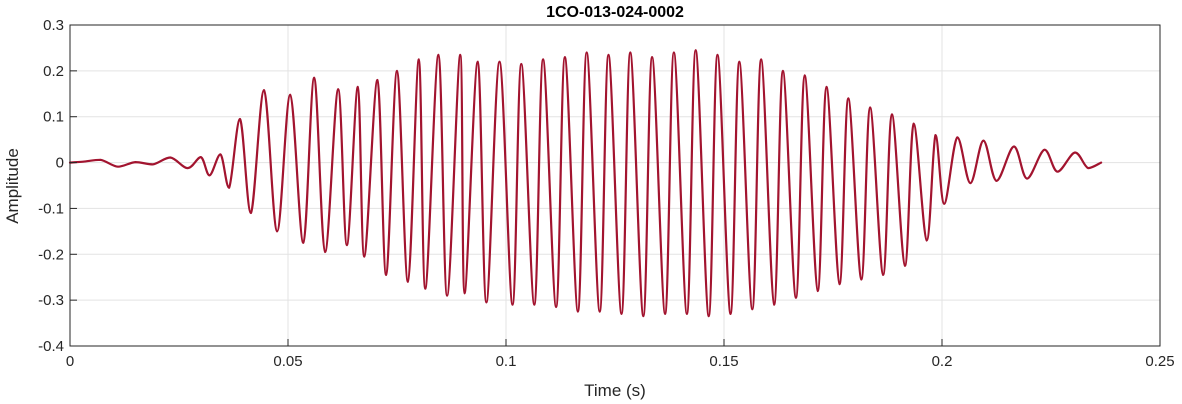 Image resolution: width=1182 pixels, height=404 pixels. What do you see at coordinates (53, 71) in the screenshot?
I see `y-tick-label: 0.2` at bounding box center [53, 71].